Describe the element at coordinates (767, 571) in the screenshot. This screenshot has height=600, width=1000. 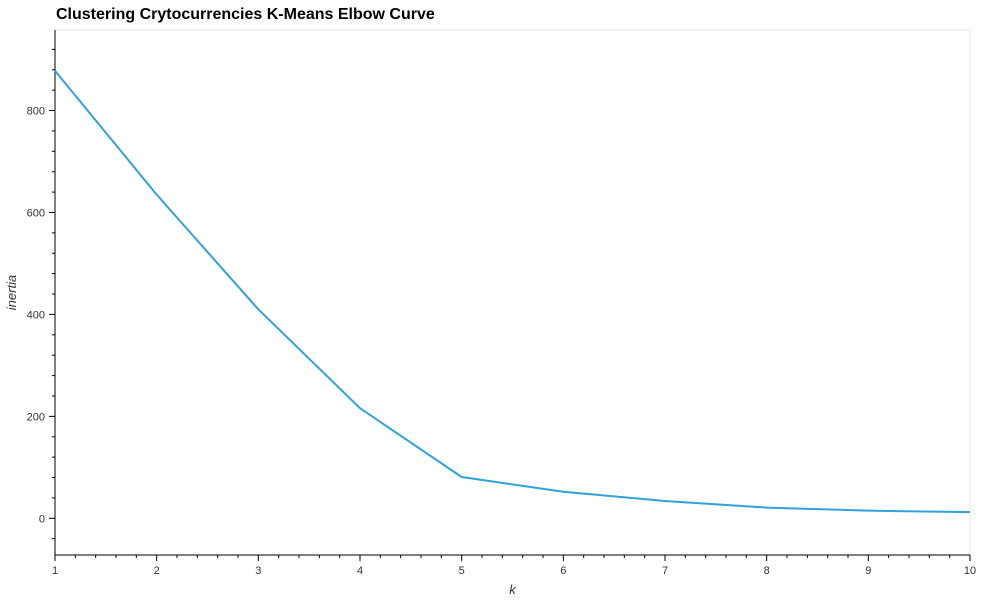
I see `x-tick-label: 8` at that location.